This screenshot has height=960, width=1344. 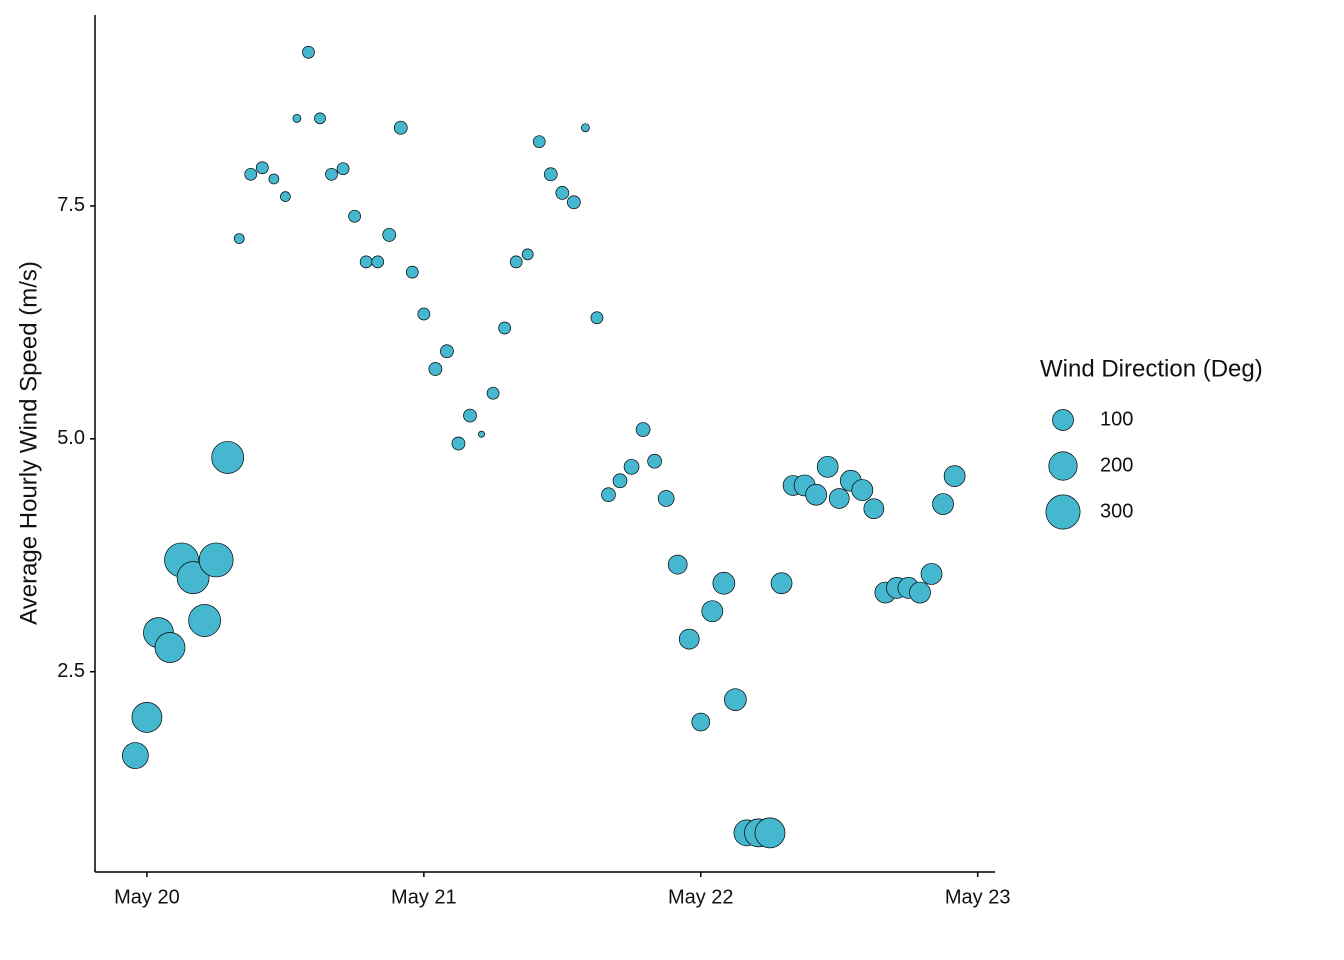 I want to click on legend-label: 100, so click(x=1116, y=419).